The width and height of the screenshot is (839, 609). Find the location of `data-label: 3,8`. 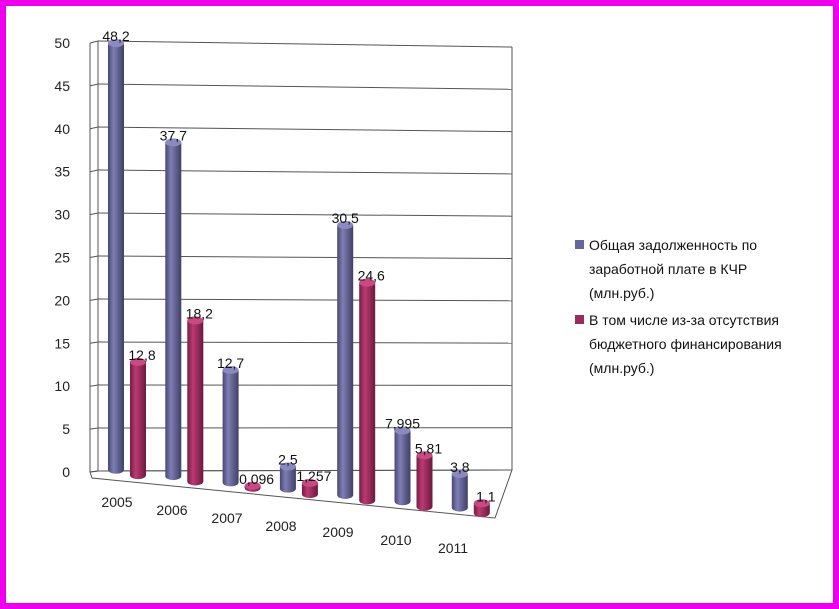

data-label: 3,8 is located at coordinates (460, 467).